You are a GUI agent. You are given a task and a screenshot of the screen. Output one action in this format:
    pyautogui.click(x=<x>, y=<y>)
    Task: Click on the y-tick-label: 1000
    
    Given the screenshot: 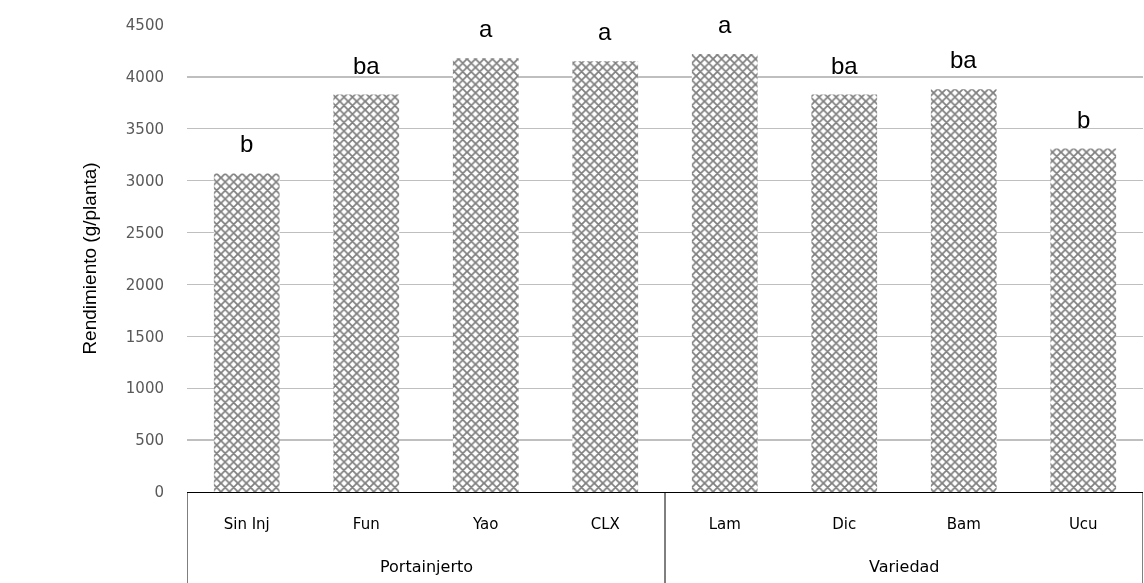 What is the action you would take?
    pyautogui.click(x=144, y=388)
    